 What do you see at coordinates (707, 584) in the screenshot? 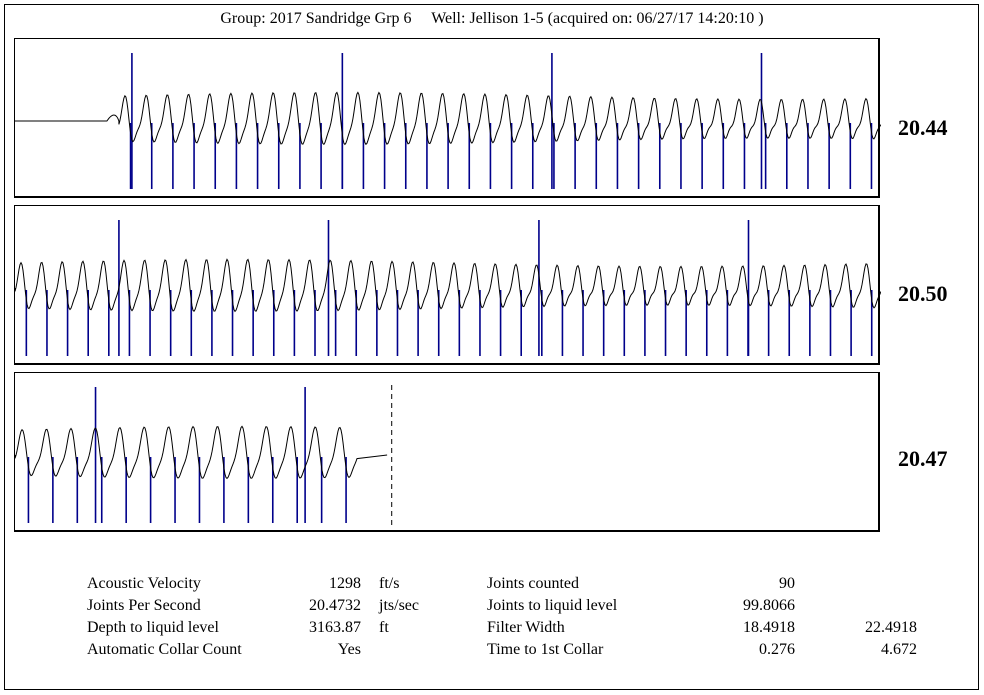
I see `stat-row: Joints counted 90` at bounding box center [707, 584].